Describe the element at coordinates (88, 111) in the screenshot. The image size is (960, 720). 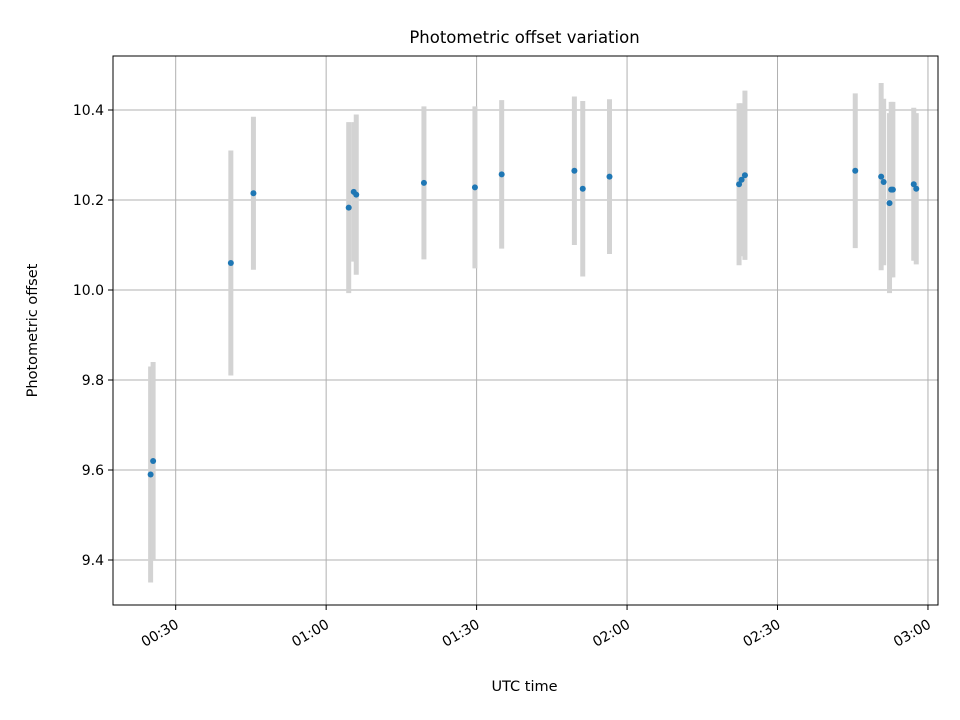
I see `y-tick-label: 10.4` at that location.